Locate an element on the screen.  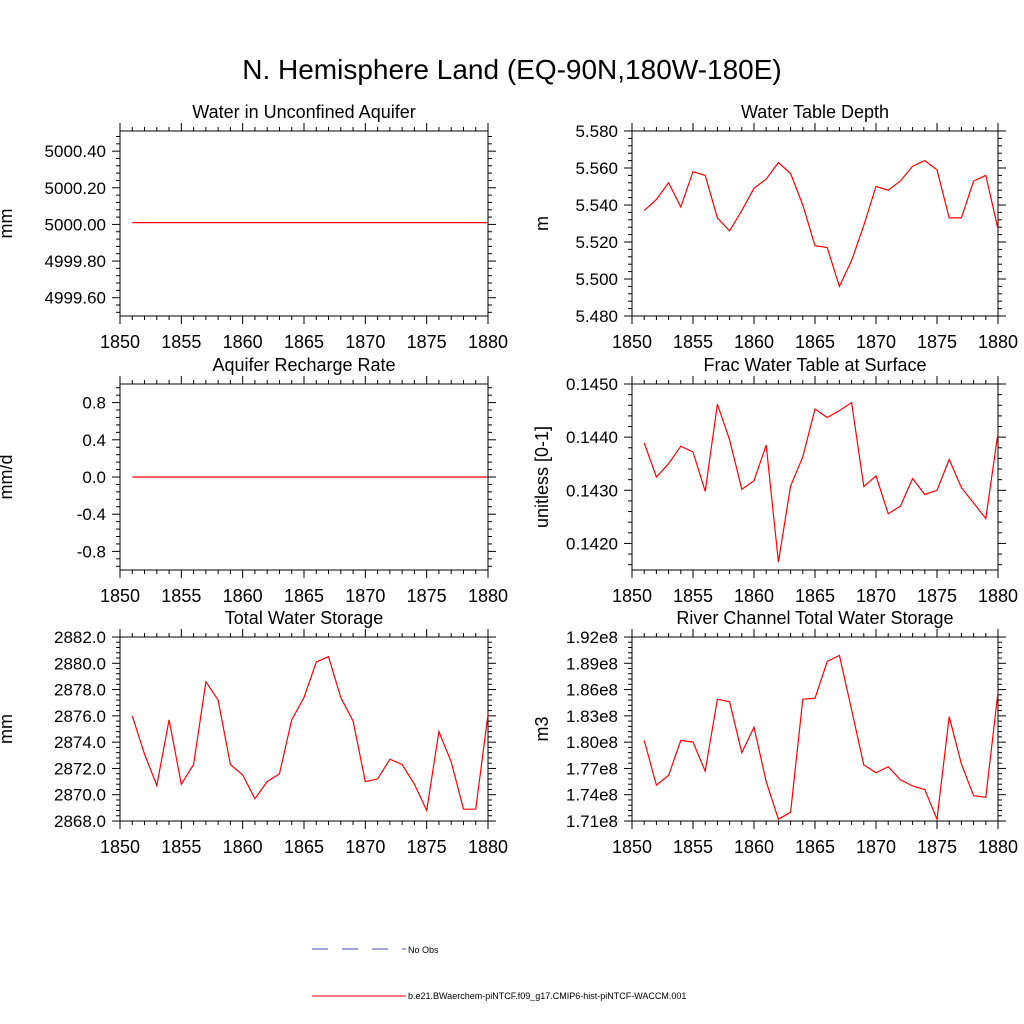
y-tick-label: 1.92e8 is located at coordinates (592, 637).